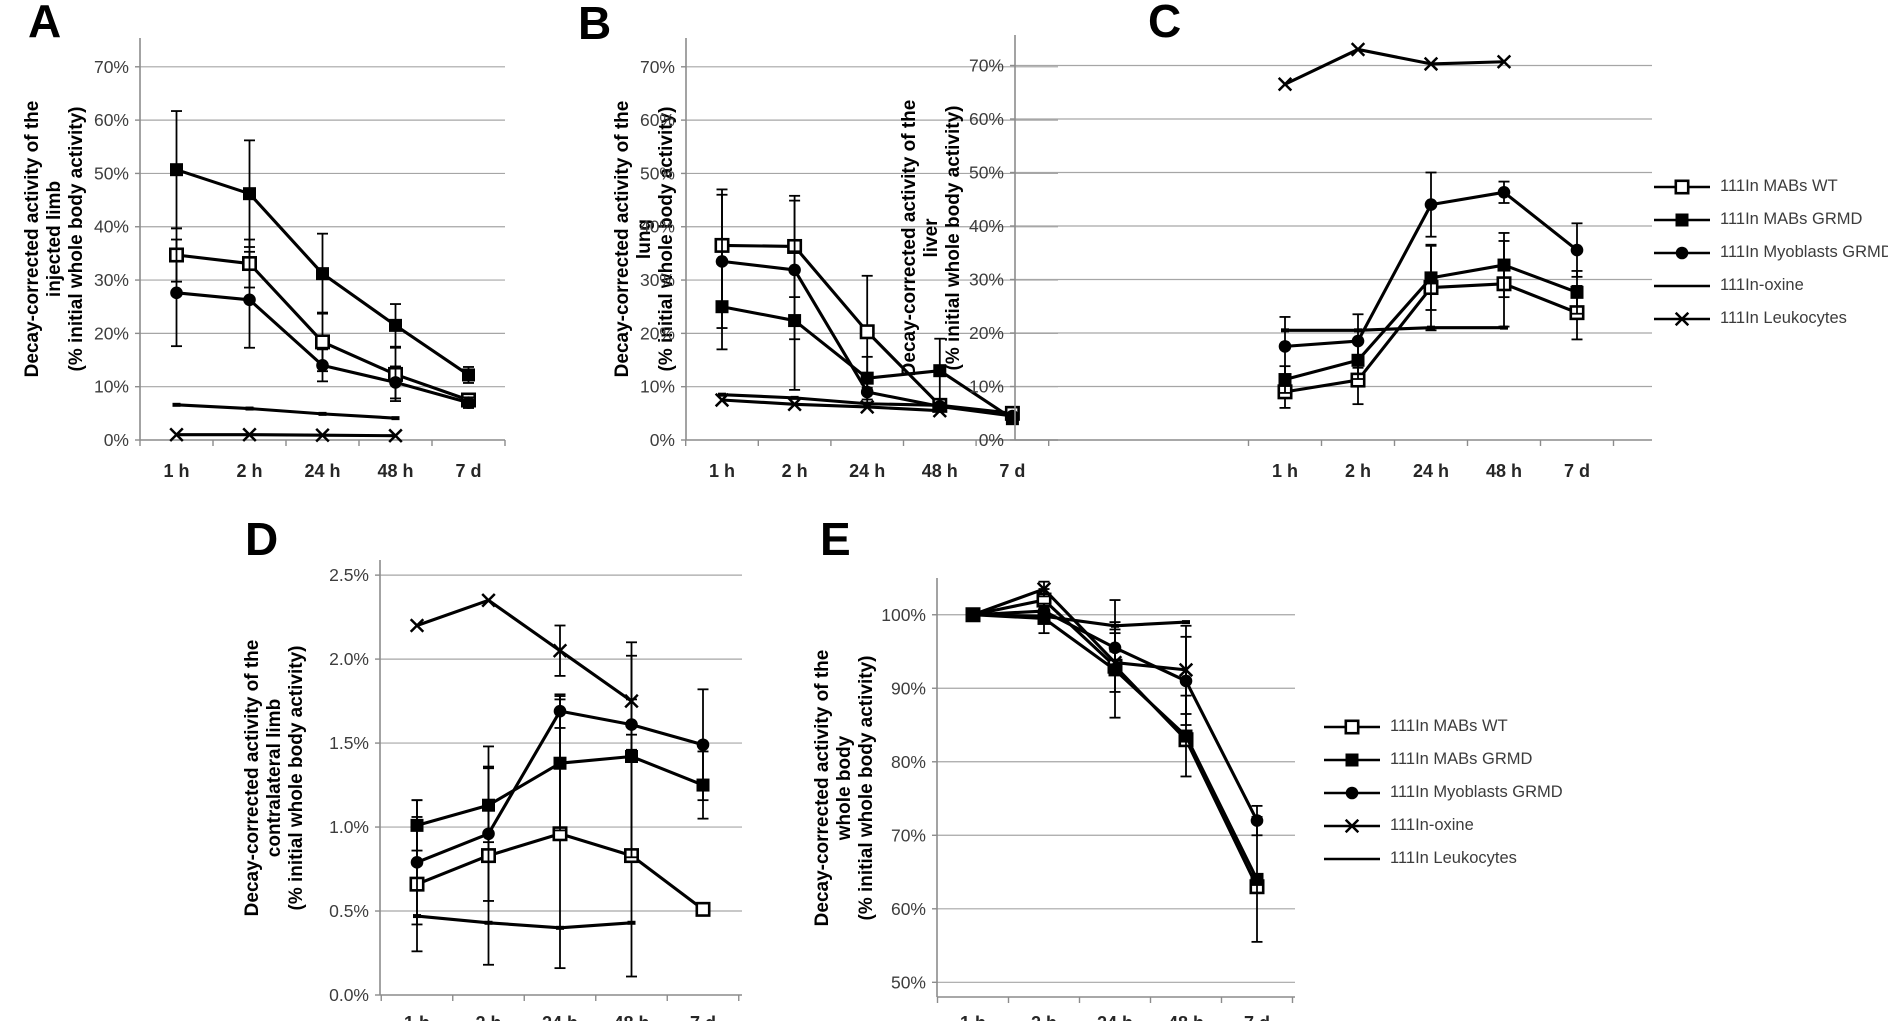 This screenshot has width=1888, height=1021. Describe the element at coordinates (349, 575) in the screenshot. I see `y-tick-label: 2.5%` at that location.